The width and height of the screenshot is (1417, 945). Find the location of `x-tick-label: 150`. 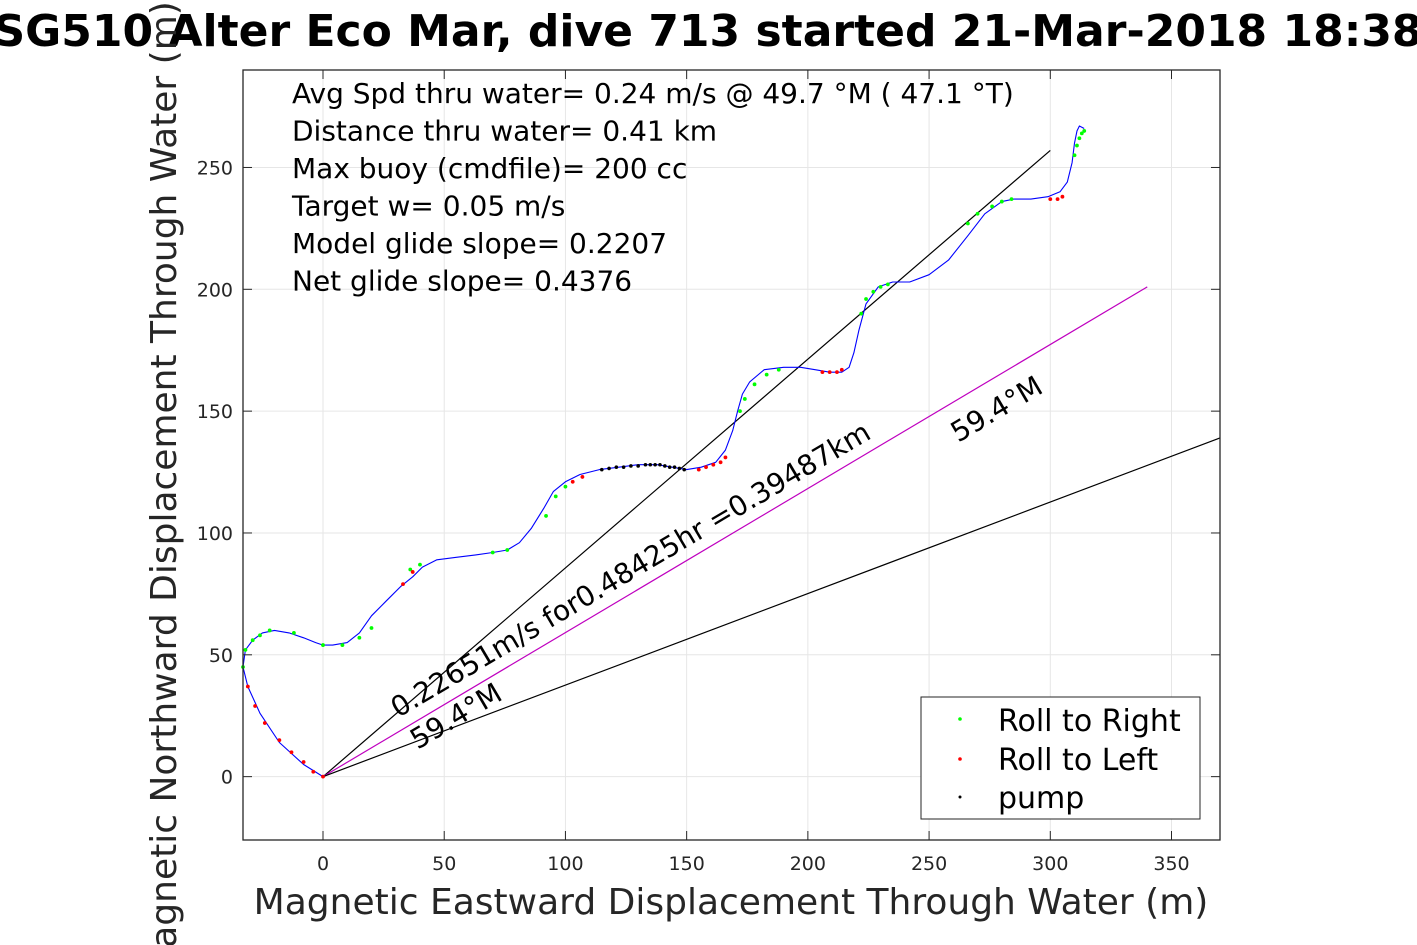

x-tick-label: 150 is located at coordinates (687, 864).